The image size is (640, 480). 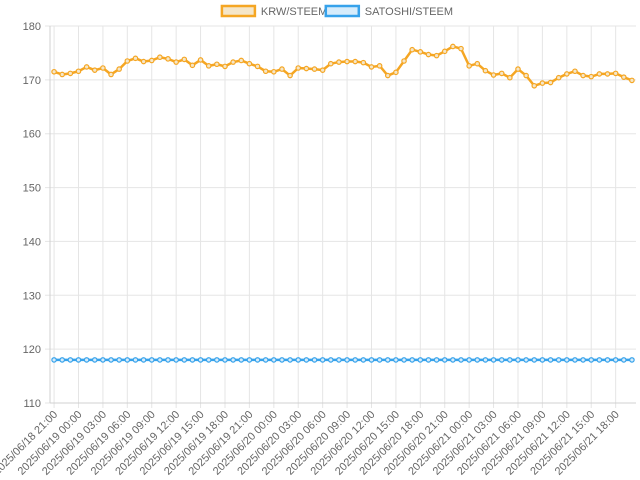 What do you see at coordinates (273, 11) in the screenshot?
I see `legend-item-0: KRW/STEEM` at bounding box center [273, 11].